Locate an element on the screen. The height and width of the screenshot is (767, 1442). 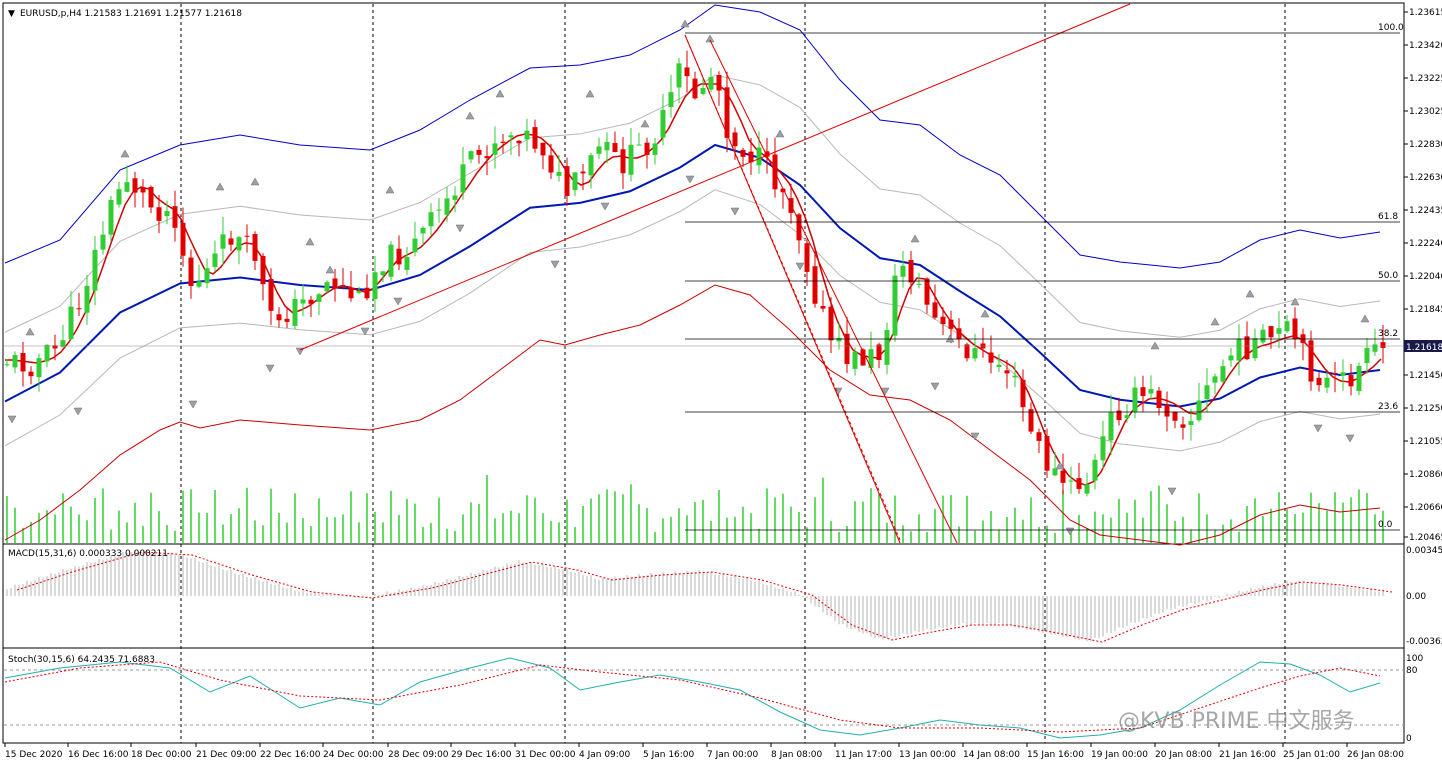
price-tick-label: 1.21055 is located at coordinates (1425, 442).